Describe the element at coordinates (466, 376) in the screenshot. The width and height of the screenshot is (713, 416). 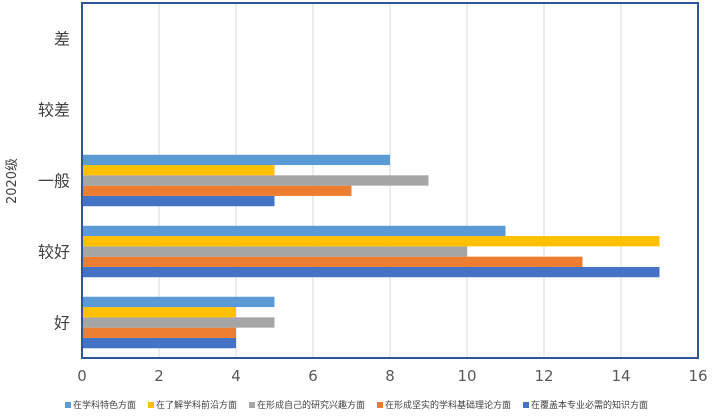
I see `x-tick-label-5: 10` at that location.